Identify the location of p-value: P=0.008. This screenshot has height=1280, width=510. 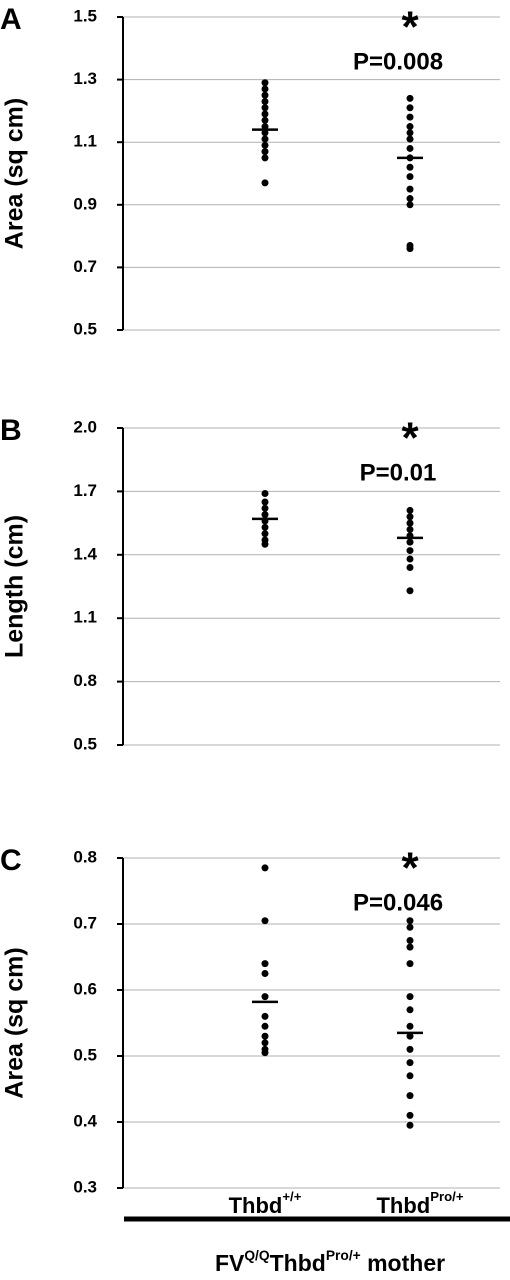
(398, 61).